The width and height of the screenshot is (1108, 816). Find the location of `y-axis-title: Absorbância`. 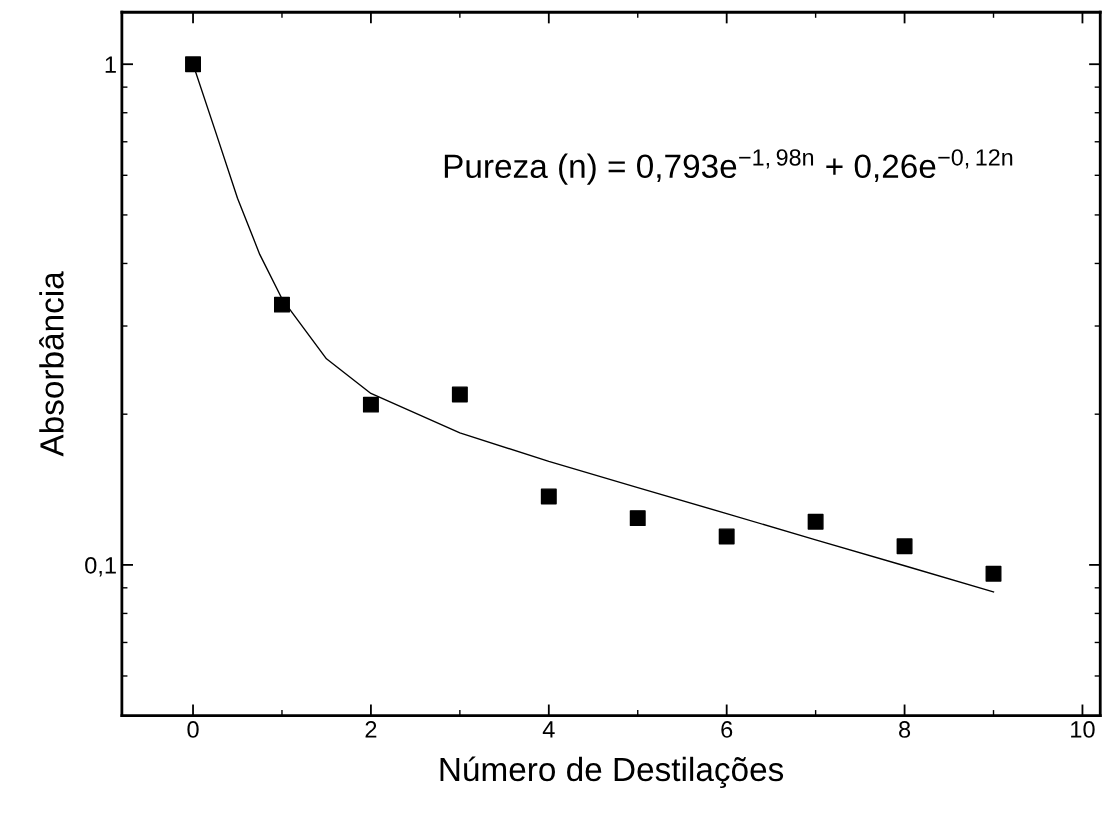

y-axis-title: Absorbância is located at coordinates (51, 364).